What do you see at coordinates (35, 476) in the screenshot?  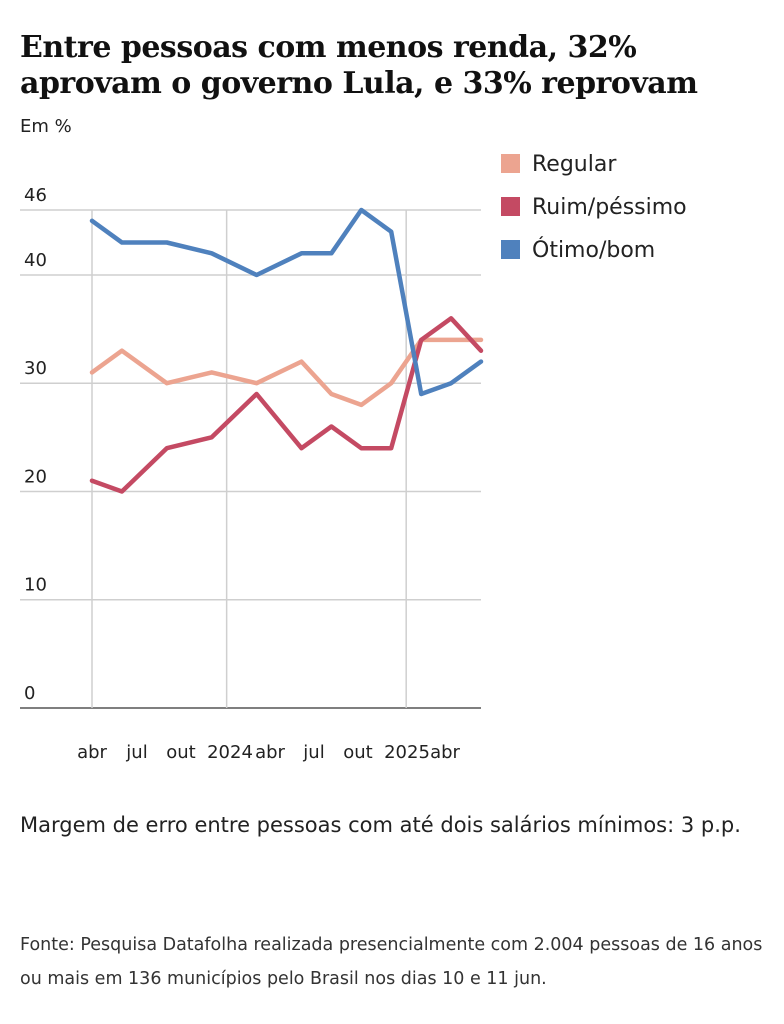 I see `y-tick-label: 20` at bounding box center [35, 476].